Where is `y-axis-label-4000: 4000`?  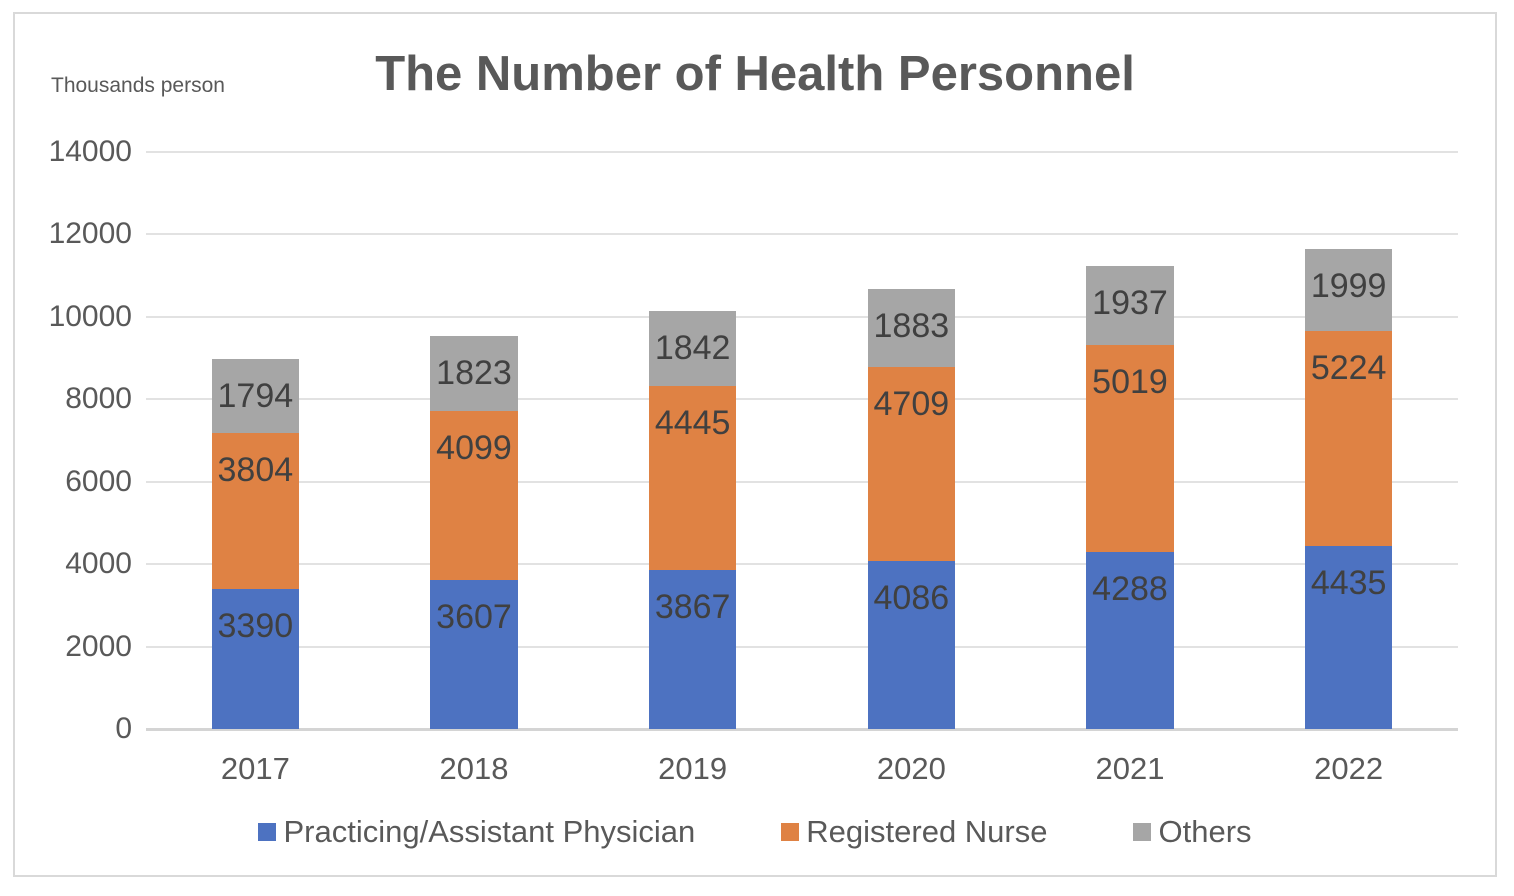 y-axis-label-4000: 4000 is located at coordinates (98, 564).